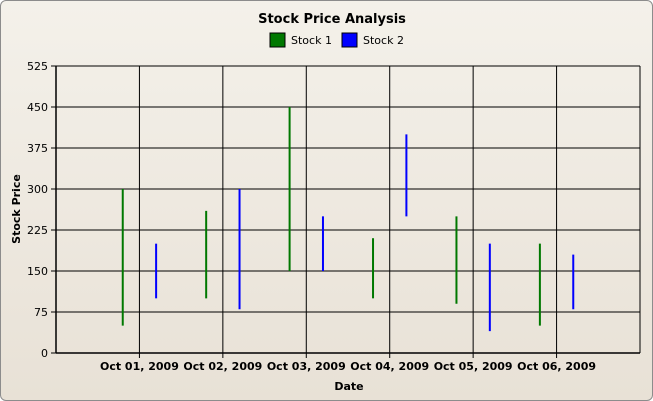 The image size is (653, 401). What do you see at coordinates (336, 40) in the screenshot?
I see `legend: Stock 1 Stock 2` at bounding box center [336, 40].